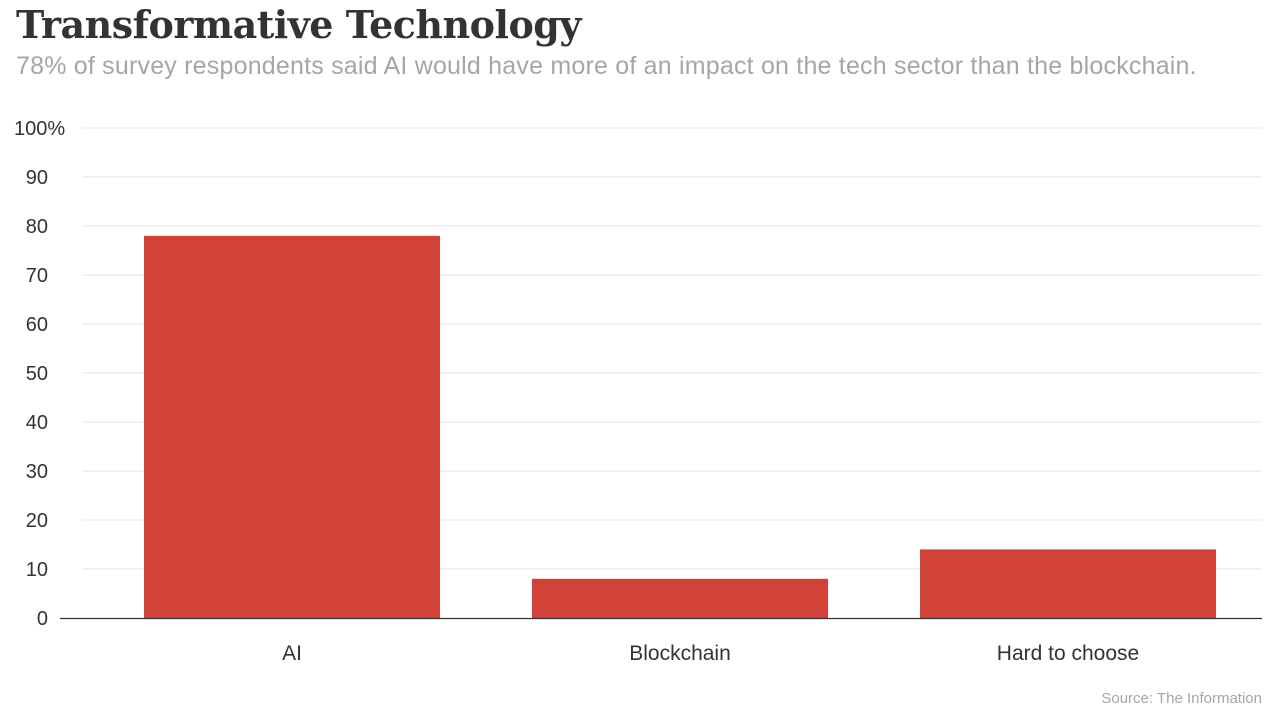 This screenshot has height=722, width=1284. I want to click on source-note: Source: The Information, so click(1181, 698).